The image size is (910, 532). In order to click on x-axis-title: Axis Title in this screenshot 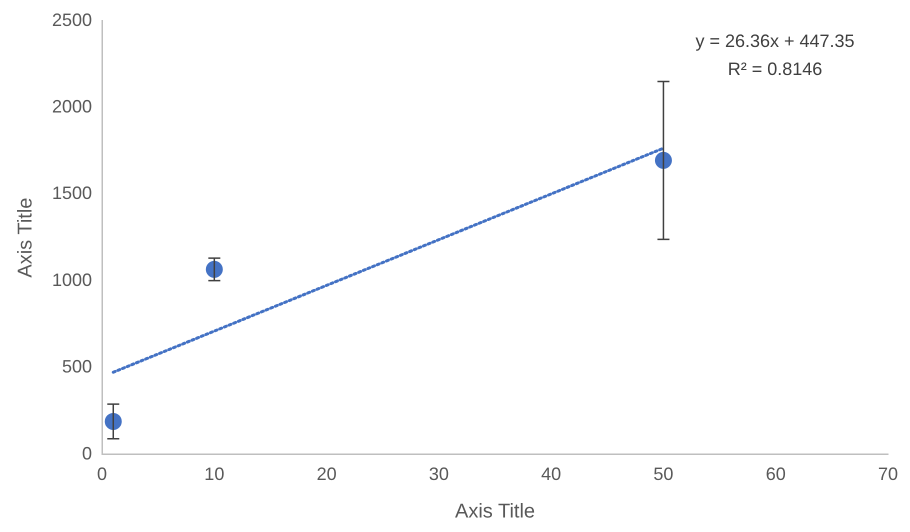, I will do `click(495, 511)`.